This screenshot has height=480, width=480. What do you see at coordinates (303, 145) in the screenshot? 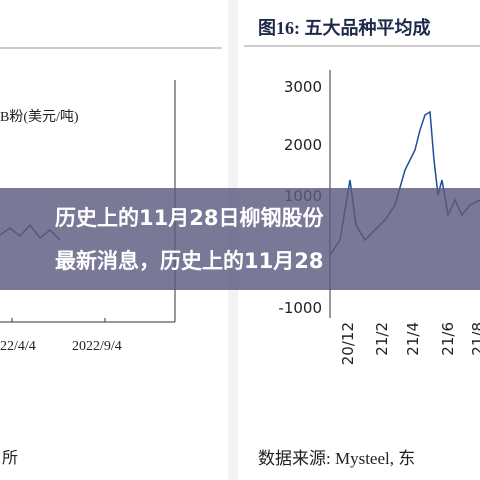
I see `y-tick-label: 2000` at bounding box center [303, 145].